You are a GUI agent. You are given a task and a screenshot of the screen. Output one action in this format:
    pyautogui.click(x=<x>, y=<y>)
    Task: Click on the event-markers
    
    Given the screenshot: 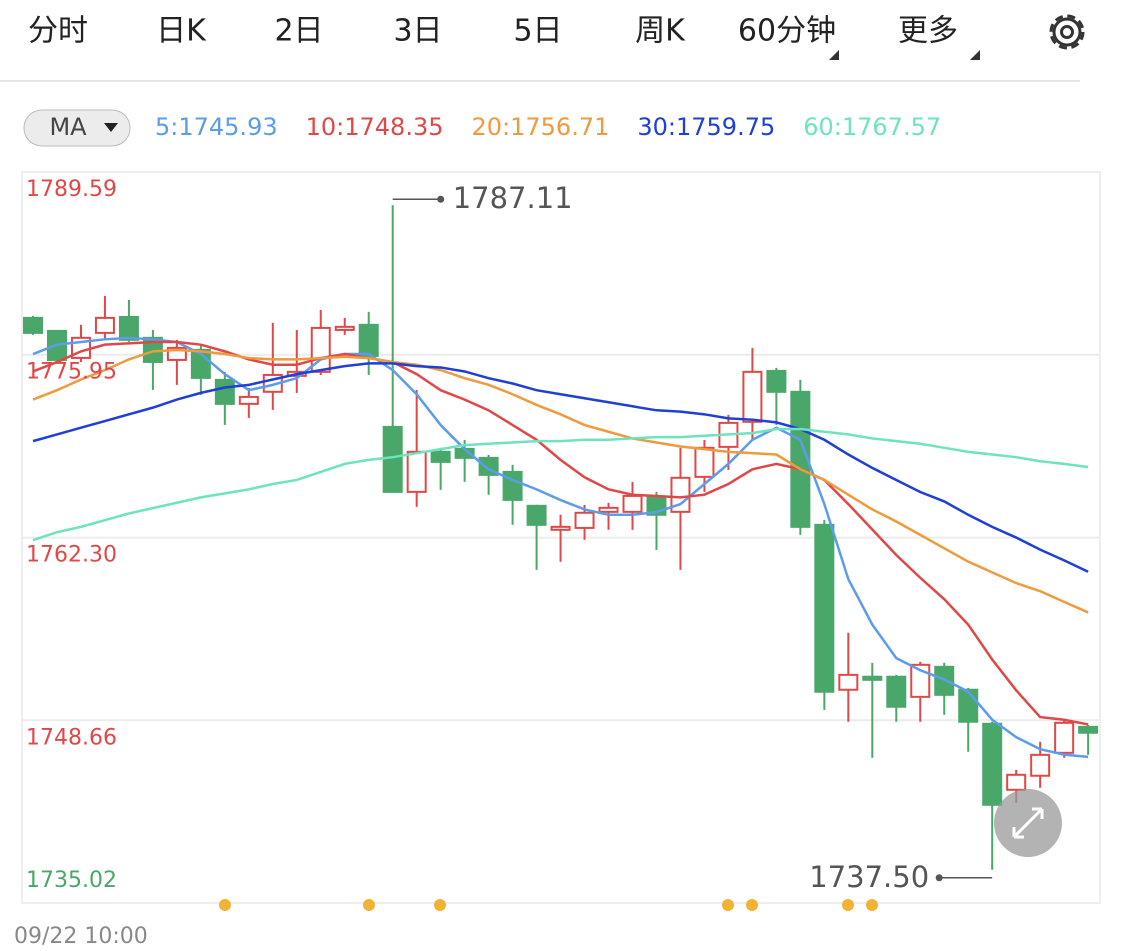 What is the action you would take?
    pyautogui.click(x=548, y=905)
    